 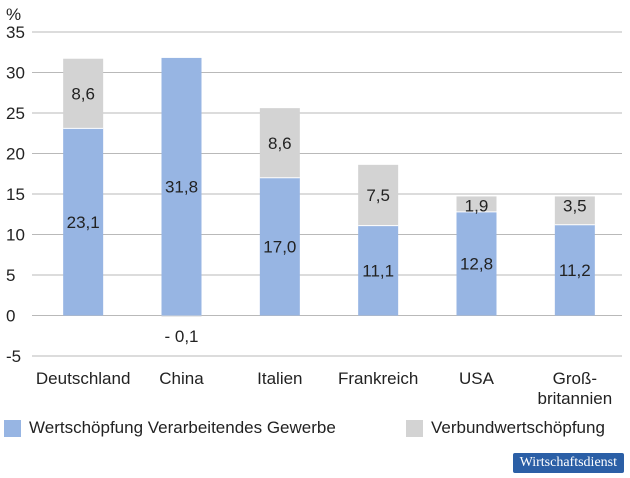 I want to click on y-unit-label: %, so click(x=13, y=14).